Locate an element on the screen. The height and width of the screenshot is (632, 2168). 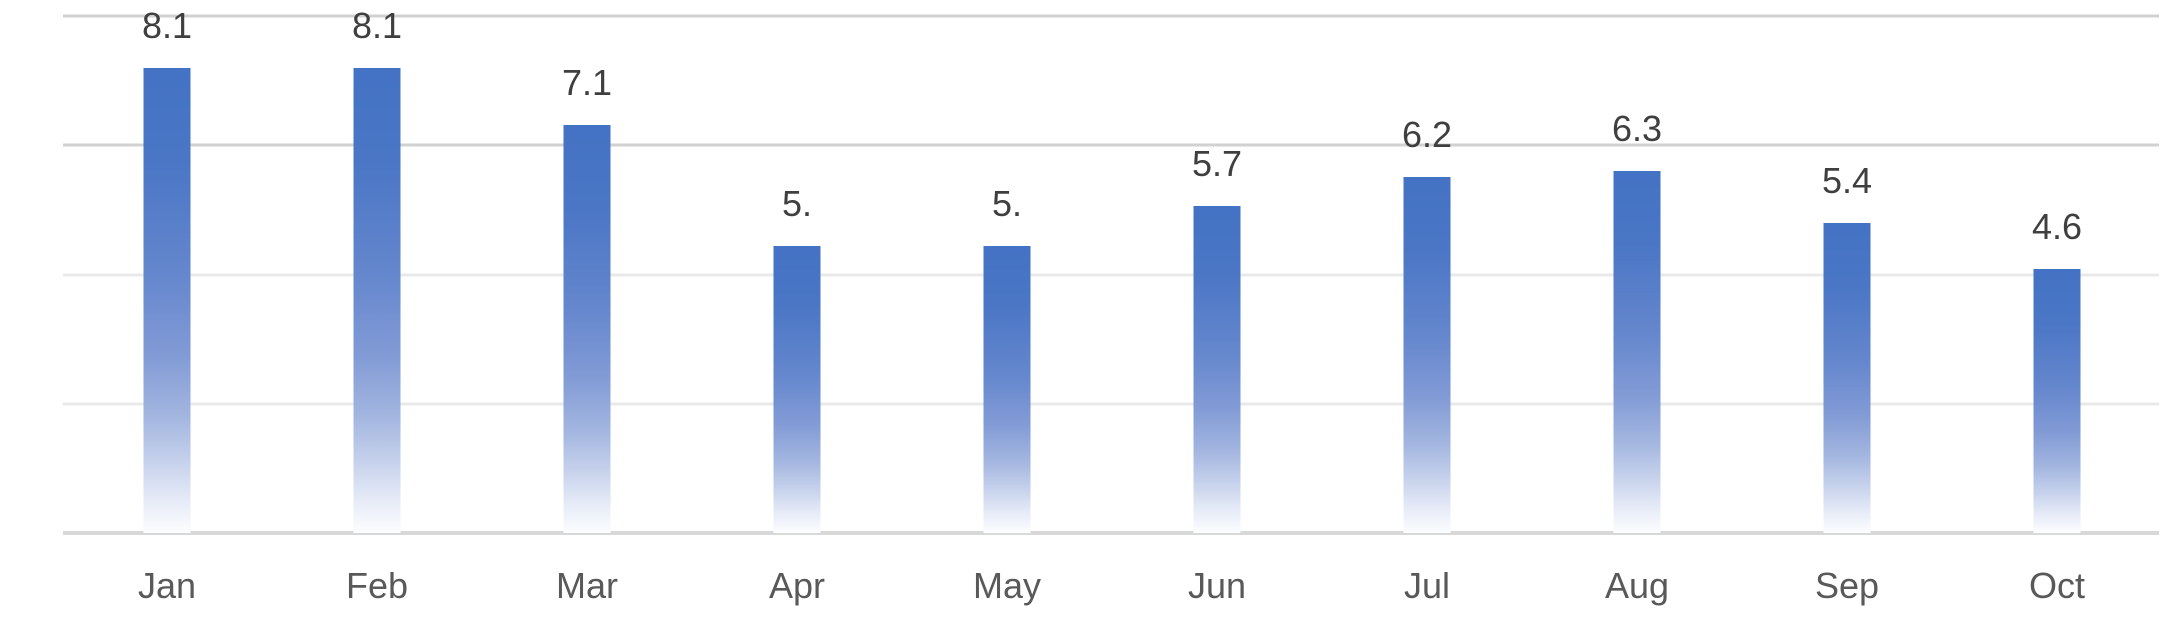
bar-value-label: 5.7 is located at coordinates (1217, 163).